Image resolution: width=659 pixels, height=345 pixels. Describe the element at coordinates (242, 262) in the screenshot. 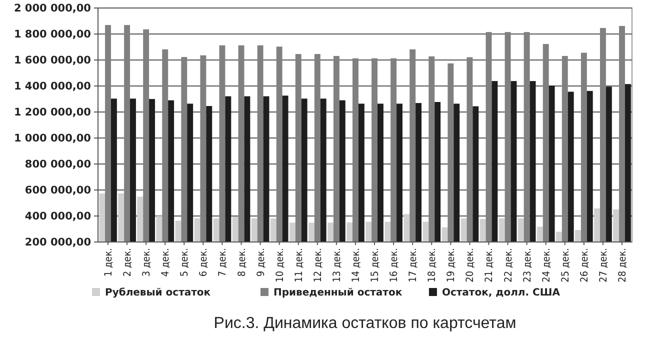

I see `x-tick-label: 8 дек.` at that location.